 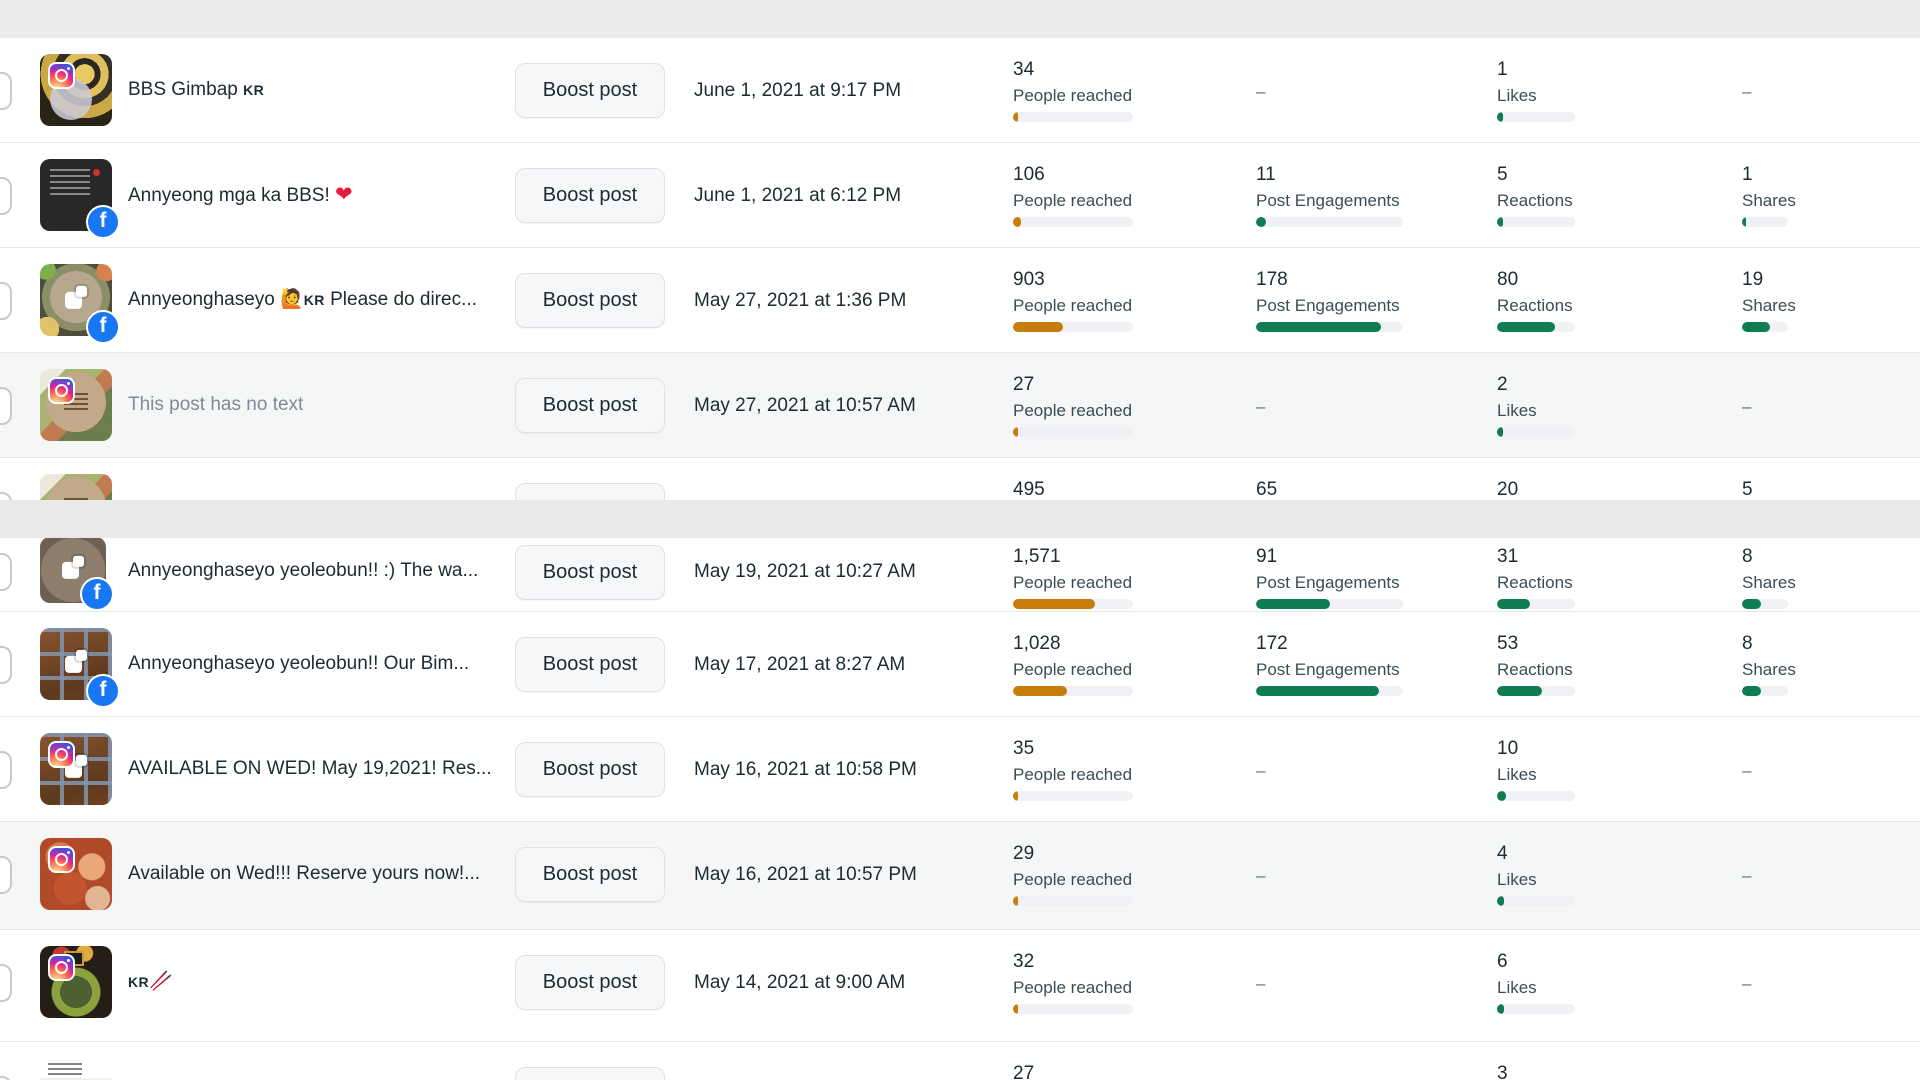 I want to click on post-date: May 27, 2021 at 10:57 AM, so click(x=805, y=405).